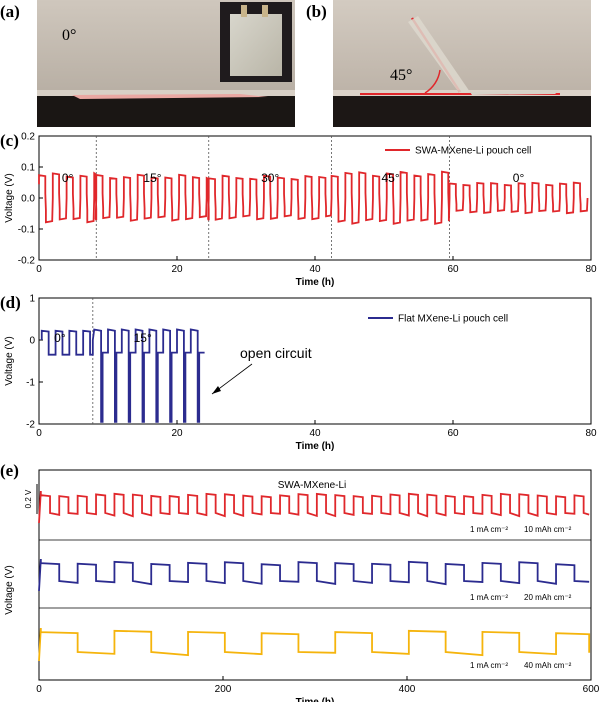 The height and width of the screenshot is (702, 600). What do you see at coordinates (30, 425) in the screenshot?
I see `y-tick-label: -2` at bounding box center [30, 425].